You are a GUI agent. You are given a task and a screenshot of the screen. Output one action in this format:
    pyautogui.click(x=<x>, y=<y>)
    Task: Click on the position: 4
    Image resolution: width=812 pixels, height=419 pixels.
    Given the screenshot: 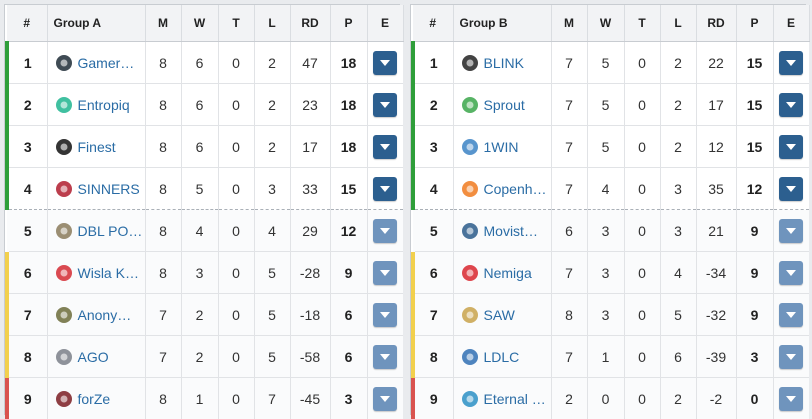 What is the action you would take?
    pyautogui.click(x=26, y=188)
    